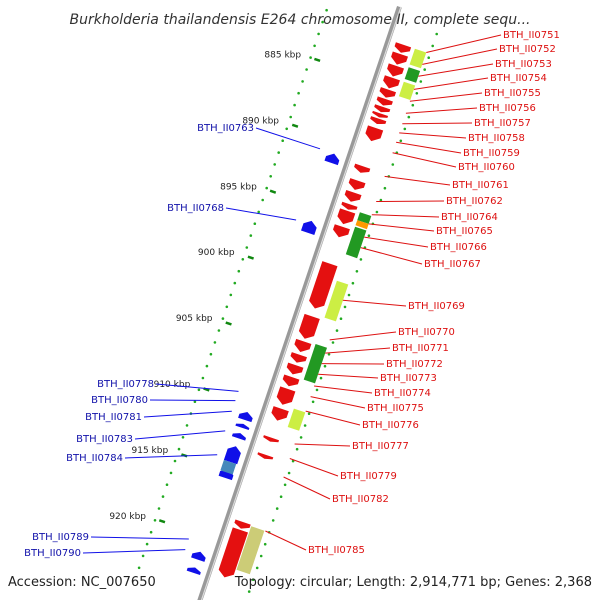  What do you see at coordinates (195, 208) in the screenshot?
I see `reverse-gene-label: BTH_II0768` at bounding box center [195, 208].